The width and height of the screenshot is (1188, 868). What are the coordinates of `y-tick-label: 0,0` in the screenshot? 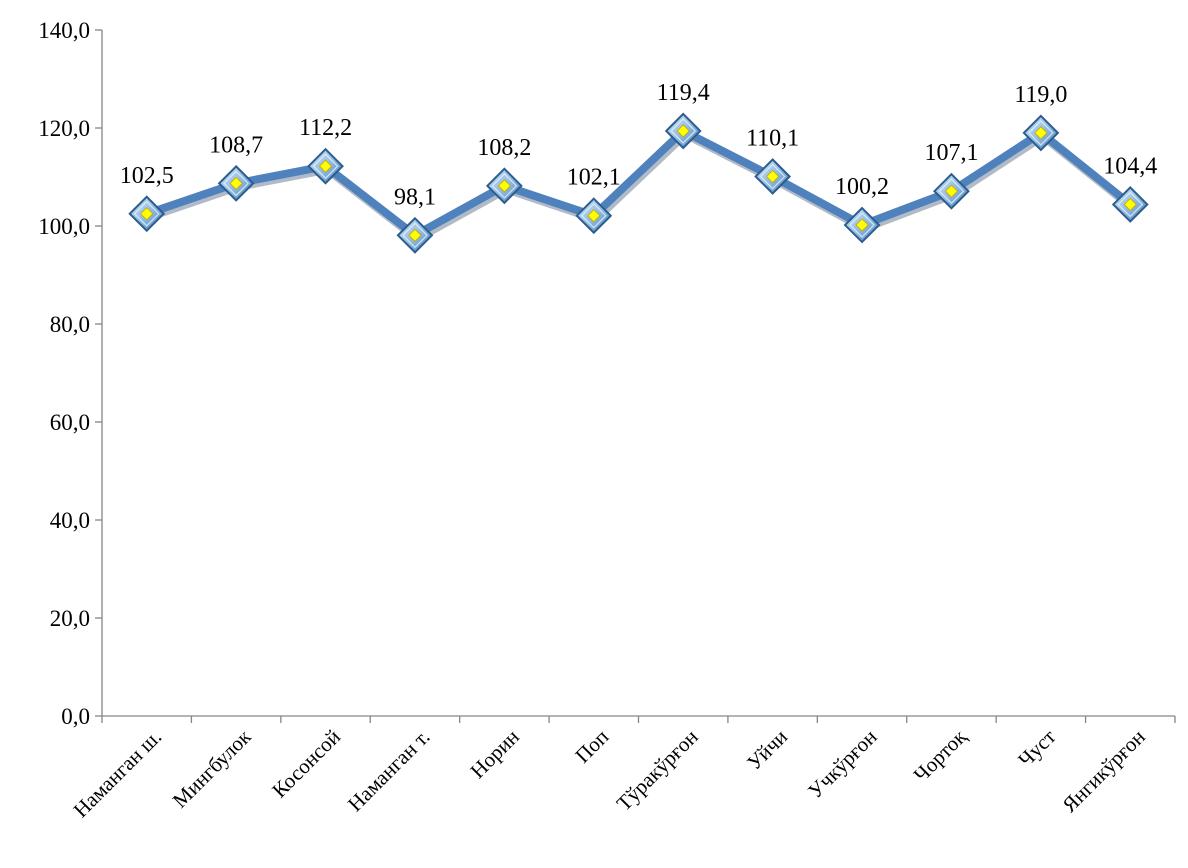 It's located at (75, 716).